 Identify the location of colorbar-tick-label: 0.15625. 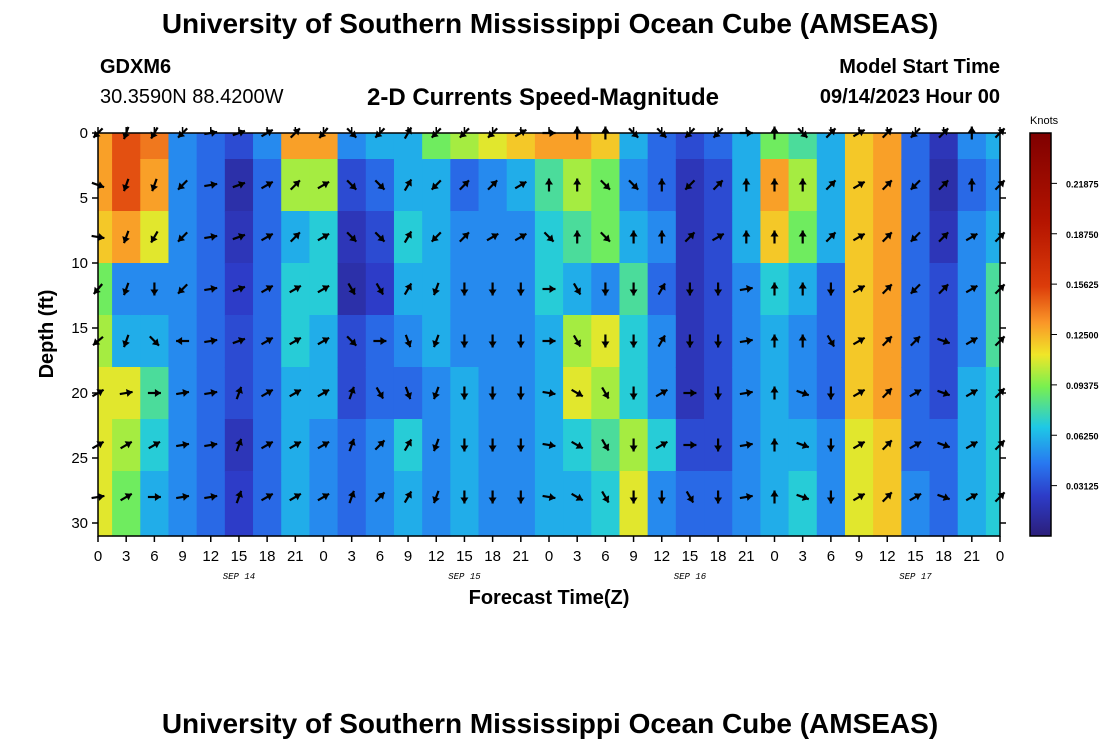
(1082, 285).